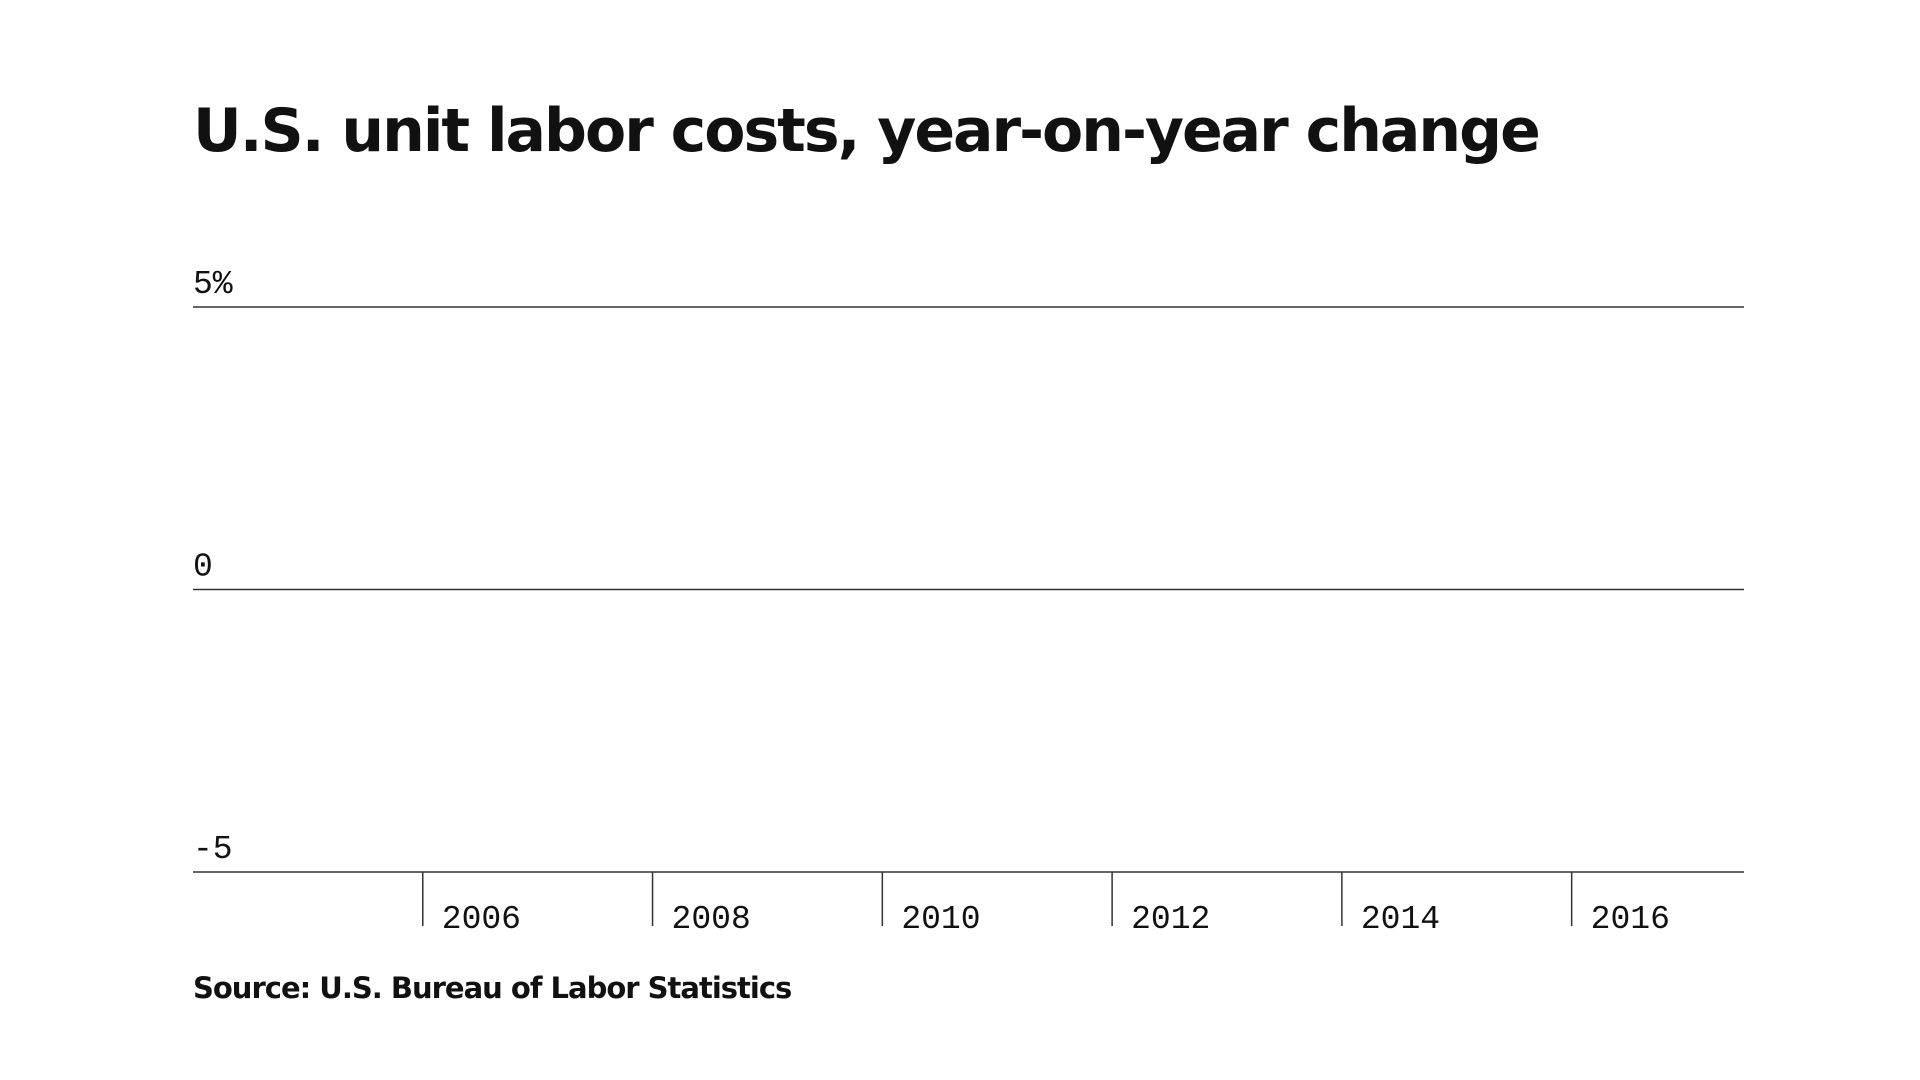  Describe the element at coordinates (1170, 919) in the screenshot. I see `x-tick-label: 2012` at that location.